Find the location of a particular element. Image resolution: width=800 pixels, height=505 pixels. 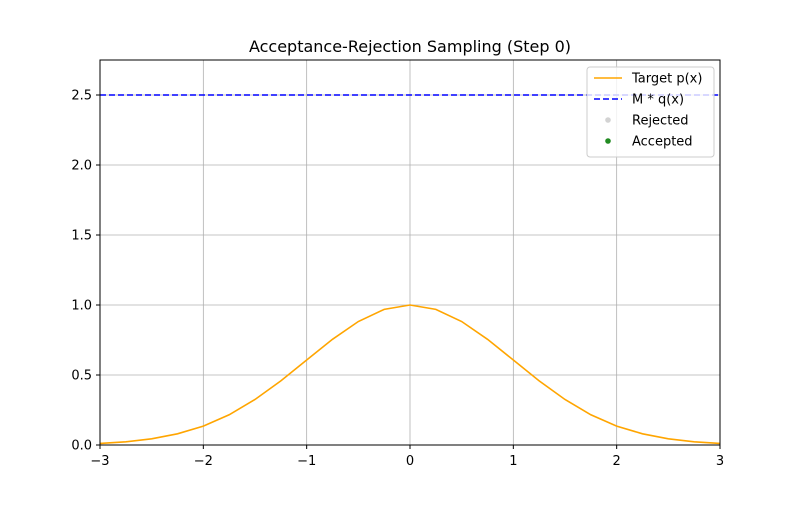

x-tick-label: 0 is located at coordinates (410, 461).